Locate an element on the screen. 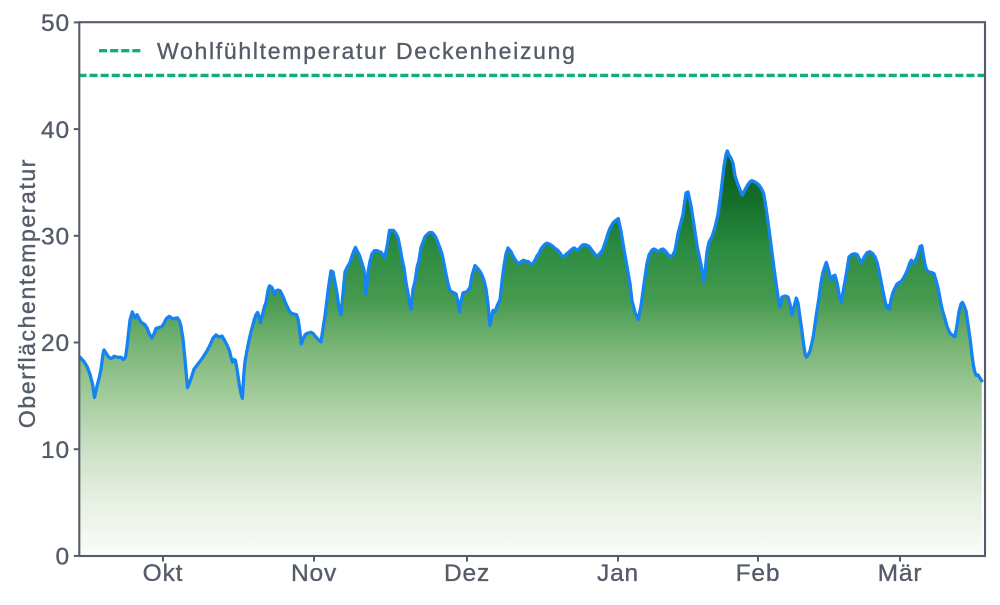 The height and width of the screenshot is (605, 1000). svg-text: 10 is located at coordinates (55, 450).